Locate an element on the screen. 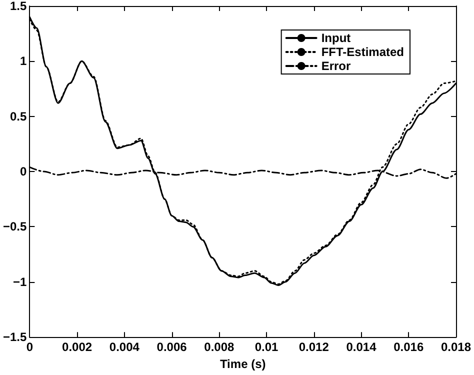 The width and height of the screenshot is (474, 375). x-tick-label: 0.008 is located at coordinates (219, 347).